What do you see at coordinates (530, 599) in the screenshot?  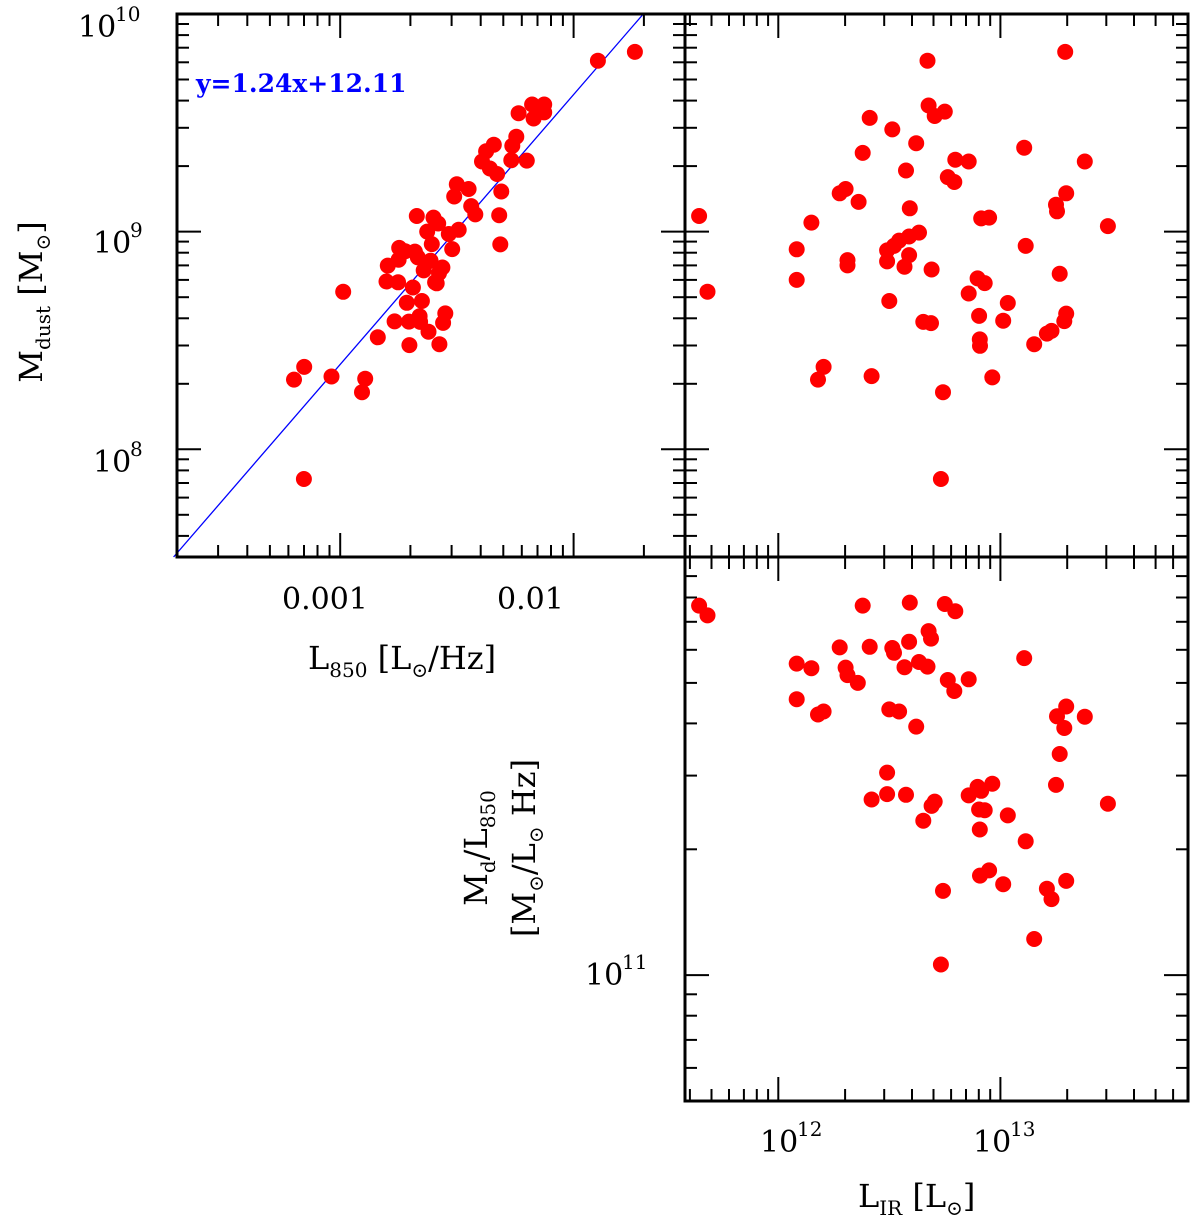 I see `x-tick-label-0.01: 0.01` at bounding box center [530, 599].